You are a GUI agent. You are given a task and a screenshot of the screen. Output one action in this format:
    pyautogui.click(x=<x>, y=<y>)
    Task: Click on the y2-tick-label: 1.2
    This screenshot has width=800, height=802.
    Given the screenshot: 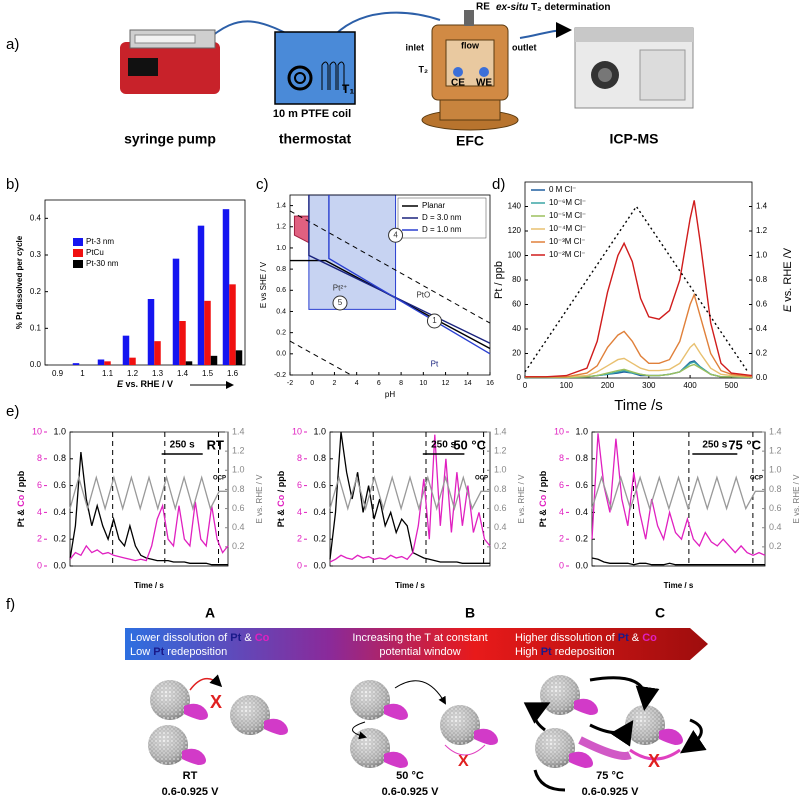 What is the action you would take?
    pyautogui.click(x=775, y=451)
    